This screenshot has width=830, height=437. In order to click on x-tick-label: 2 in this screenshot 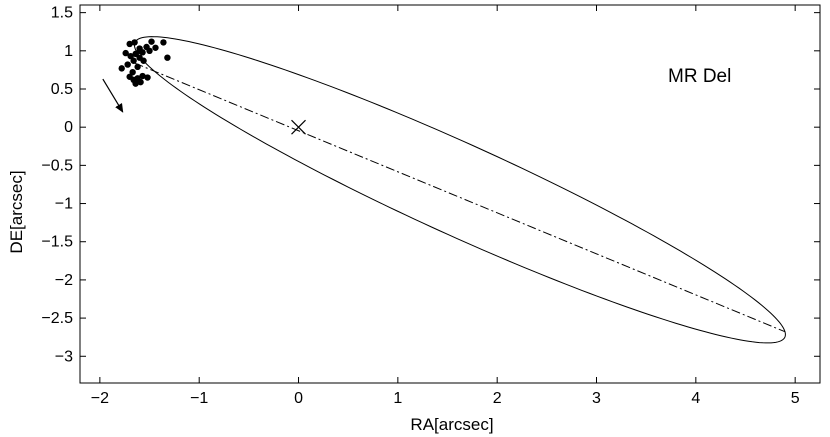, I will do `click(497, 398)`.